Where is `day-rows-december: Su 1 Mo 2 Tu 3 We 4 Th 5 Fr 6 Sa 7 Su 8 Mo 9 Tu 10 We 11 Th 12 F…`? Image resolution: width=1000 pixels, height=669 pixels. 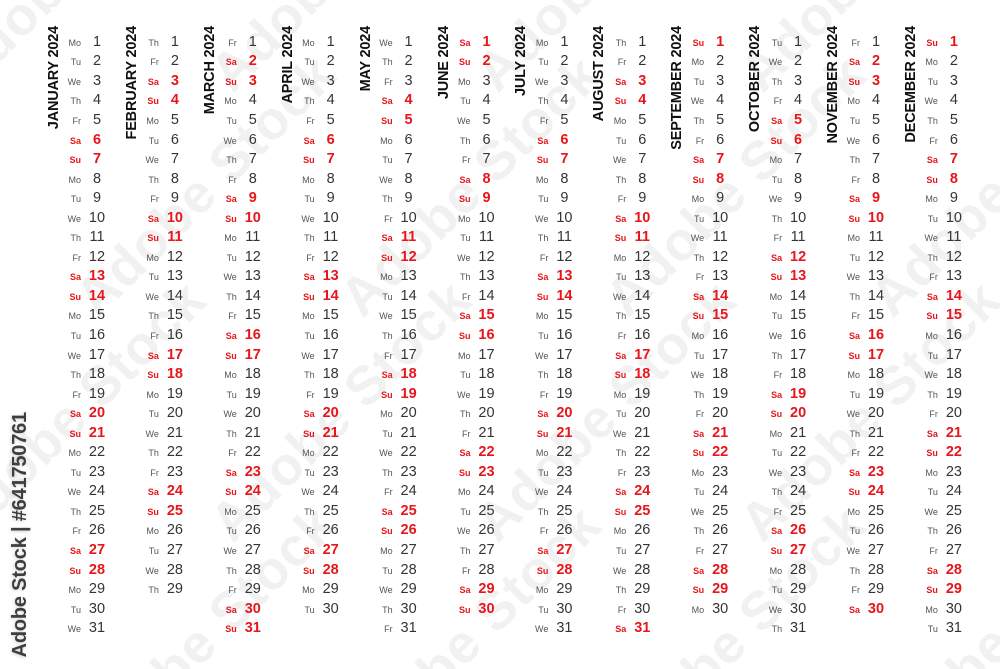
day-rows-december: Su 1 Mo 2 Tu 3 We 4 Th 5 Fr 6 Sa 7 Su 8 Mo 9 Tu 10 We 11 Th 12 F… is located at coordinates (940, 335).